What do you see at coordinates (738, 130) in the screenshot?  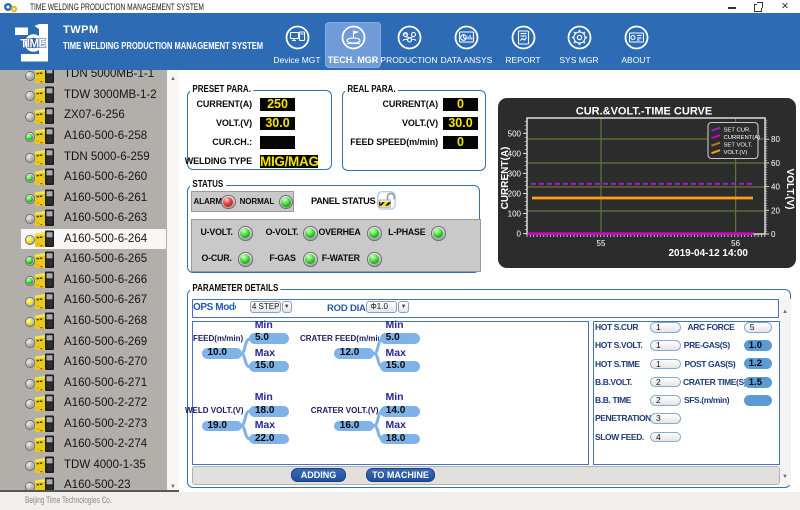 I see `svg-text: SET CUR.` at bounding box center [738, 130].